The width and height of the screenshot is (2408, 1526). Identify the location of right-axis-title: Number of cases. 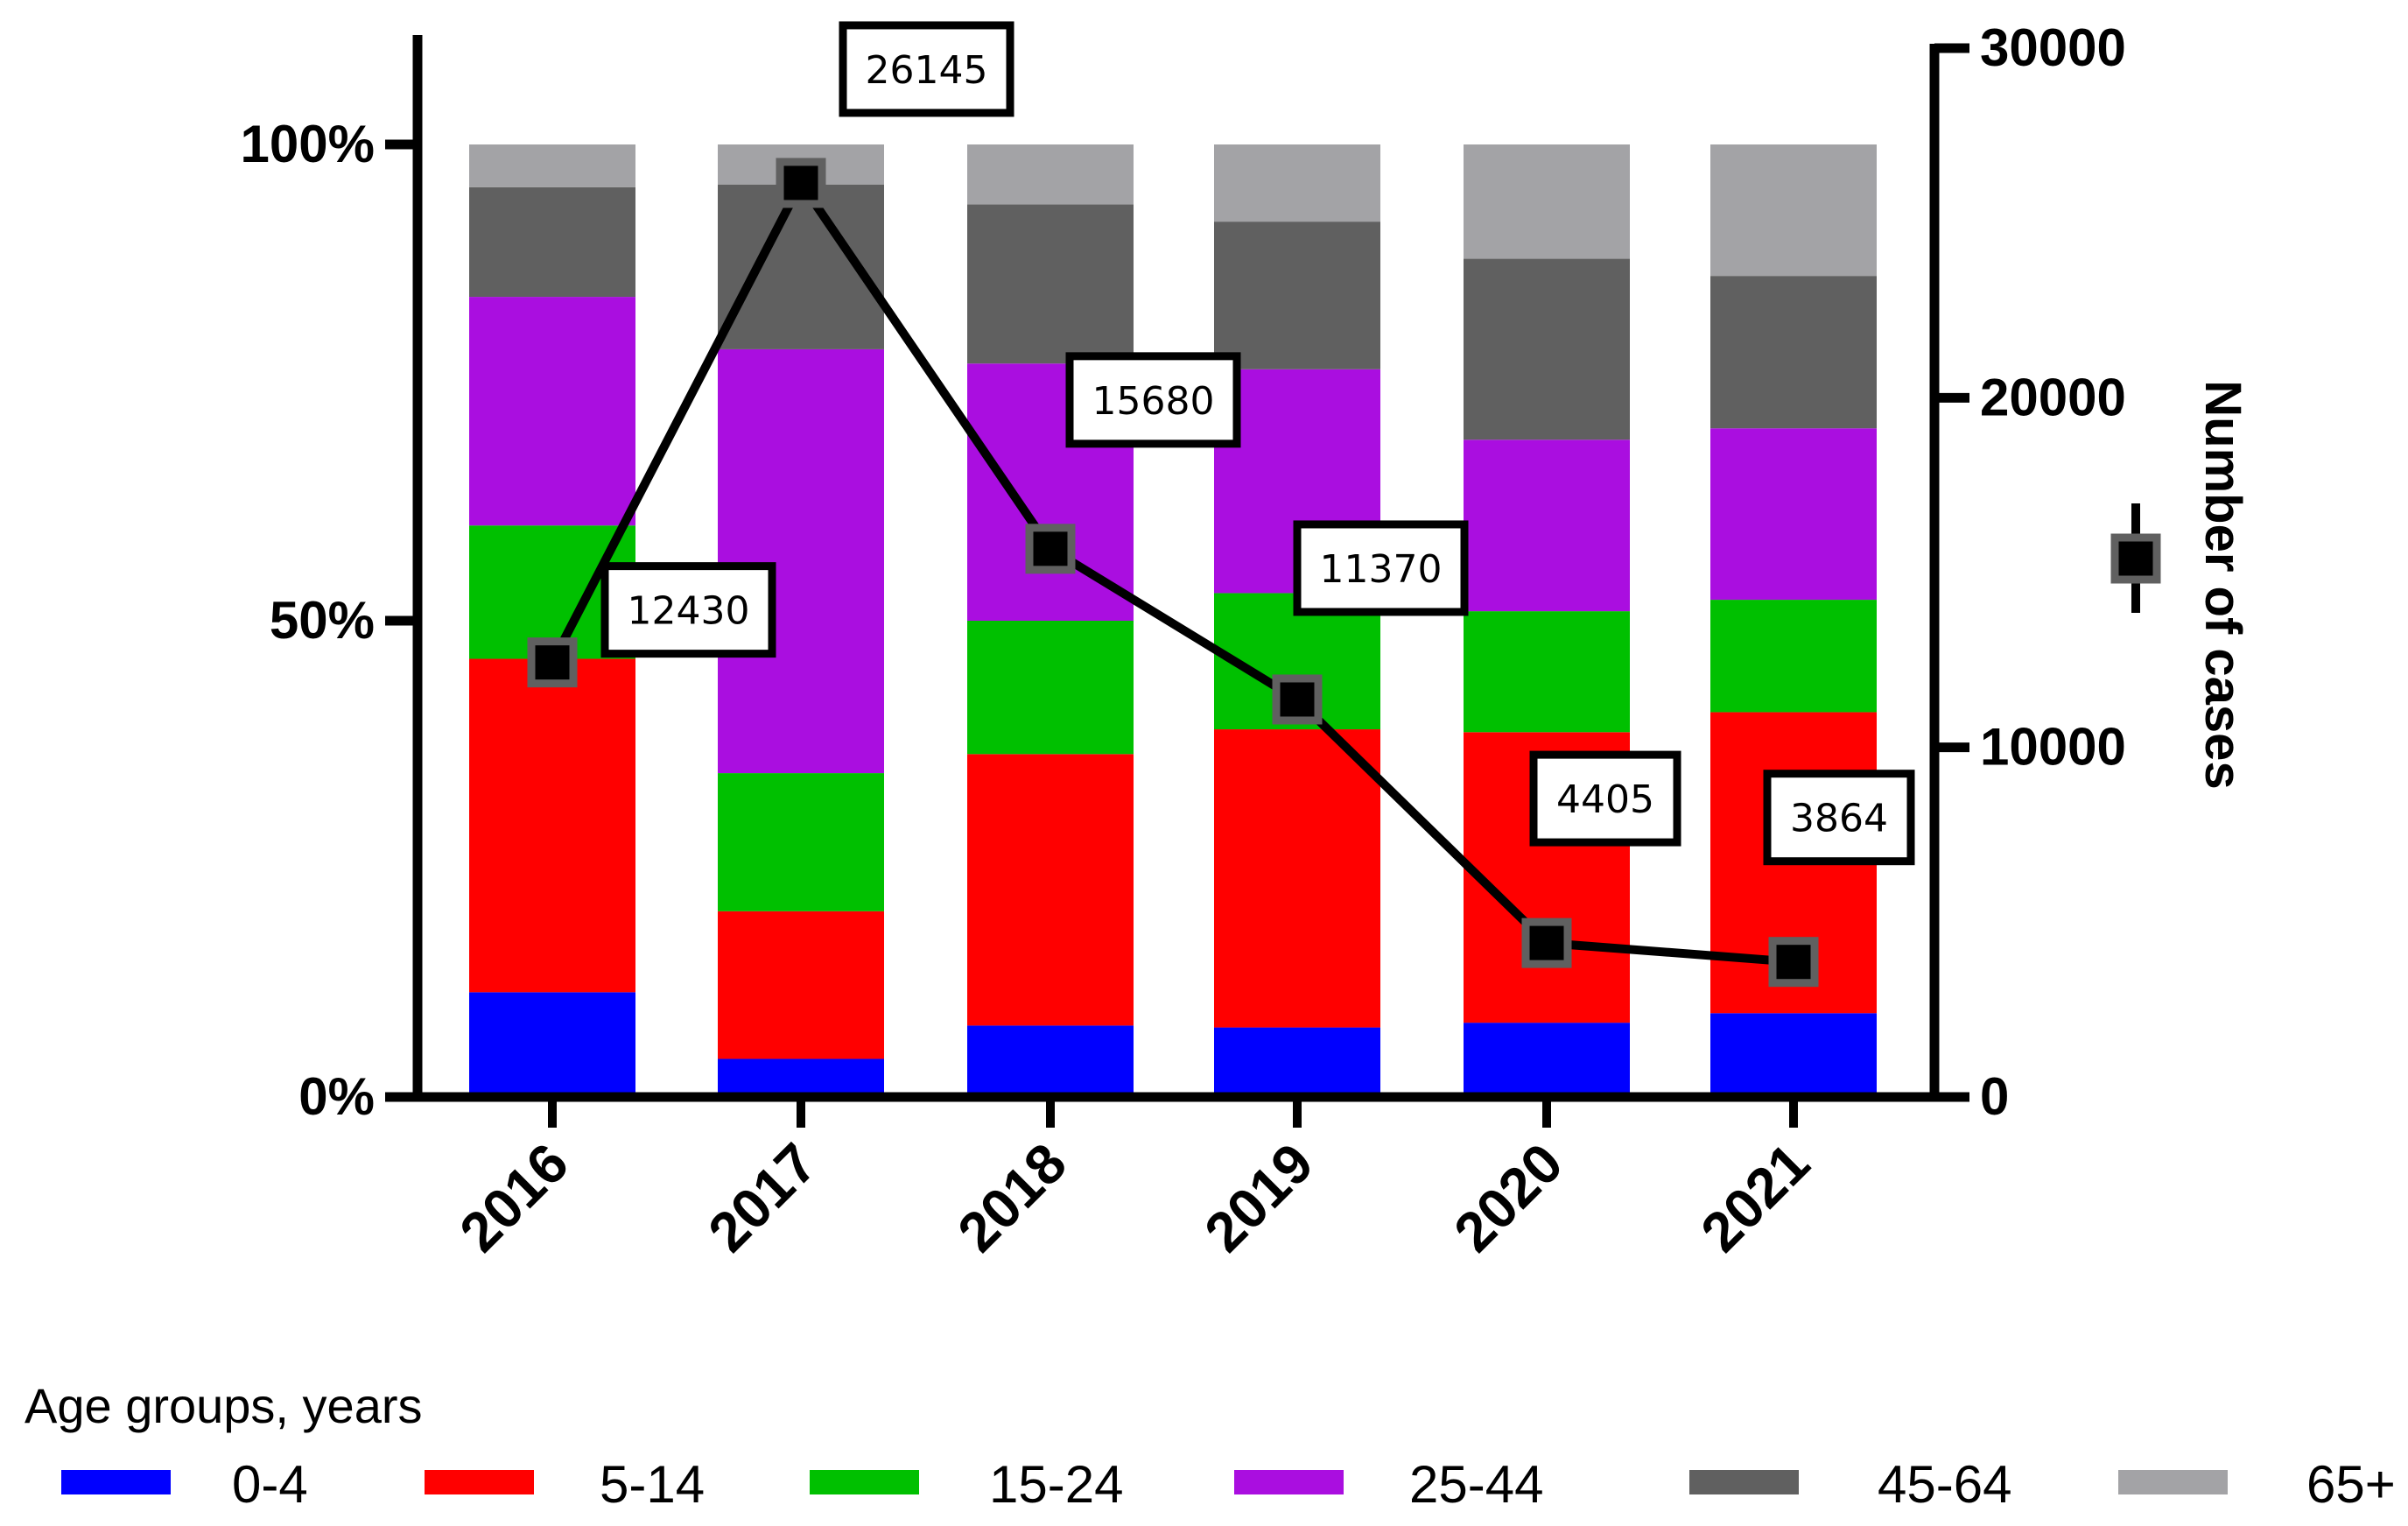
(2222, 584).